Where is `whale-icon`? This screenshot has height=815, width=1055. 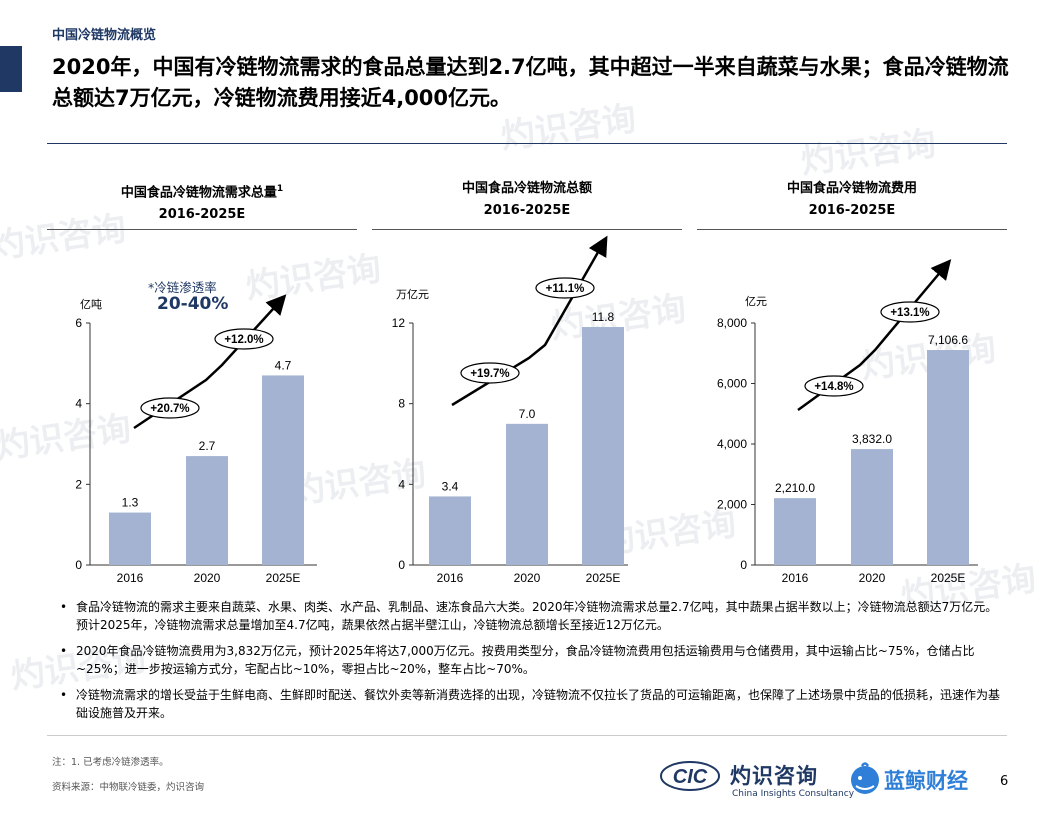 whale-icon is located at coordinates (865, 778).